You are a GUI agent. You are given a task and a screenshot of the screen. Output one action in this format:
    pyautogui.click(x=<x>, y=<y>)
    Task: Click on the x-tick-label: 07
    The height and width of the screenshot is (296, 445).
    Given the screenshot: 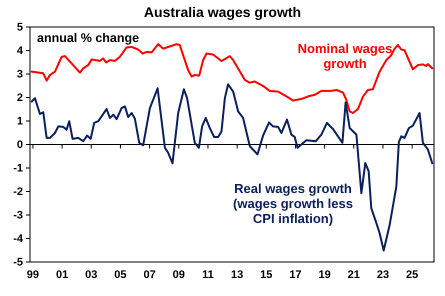 What is the action you would take?
    pyautogui.click(x=149, y=274)
    